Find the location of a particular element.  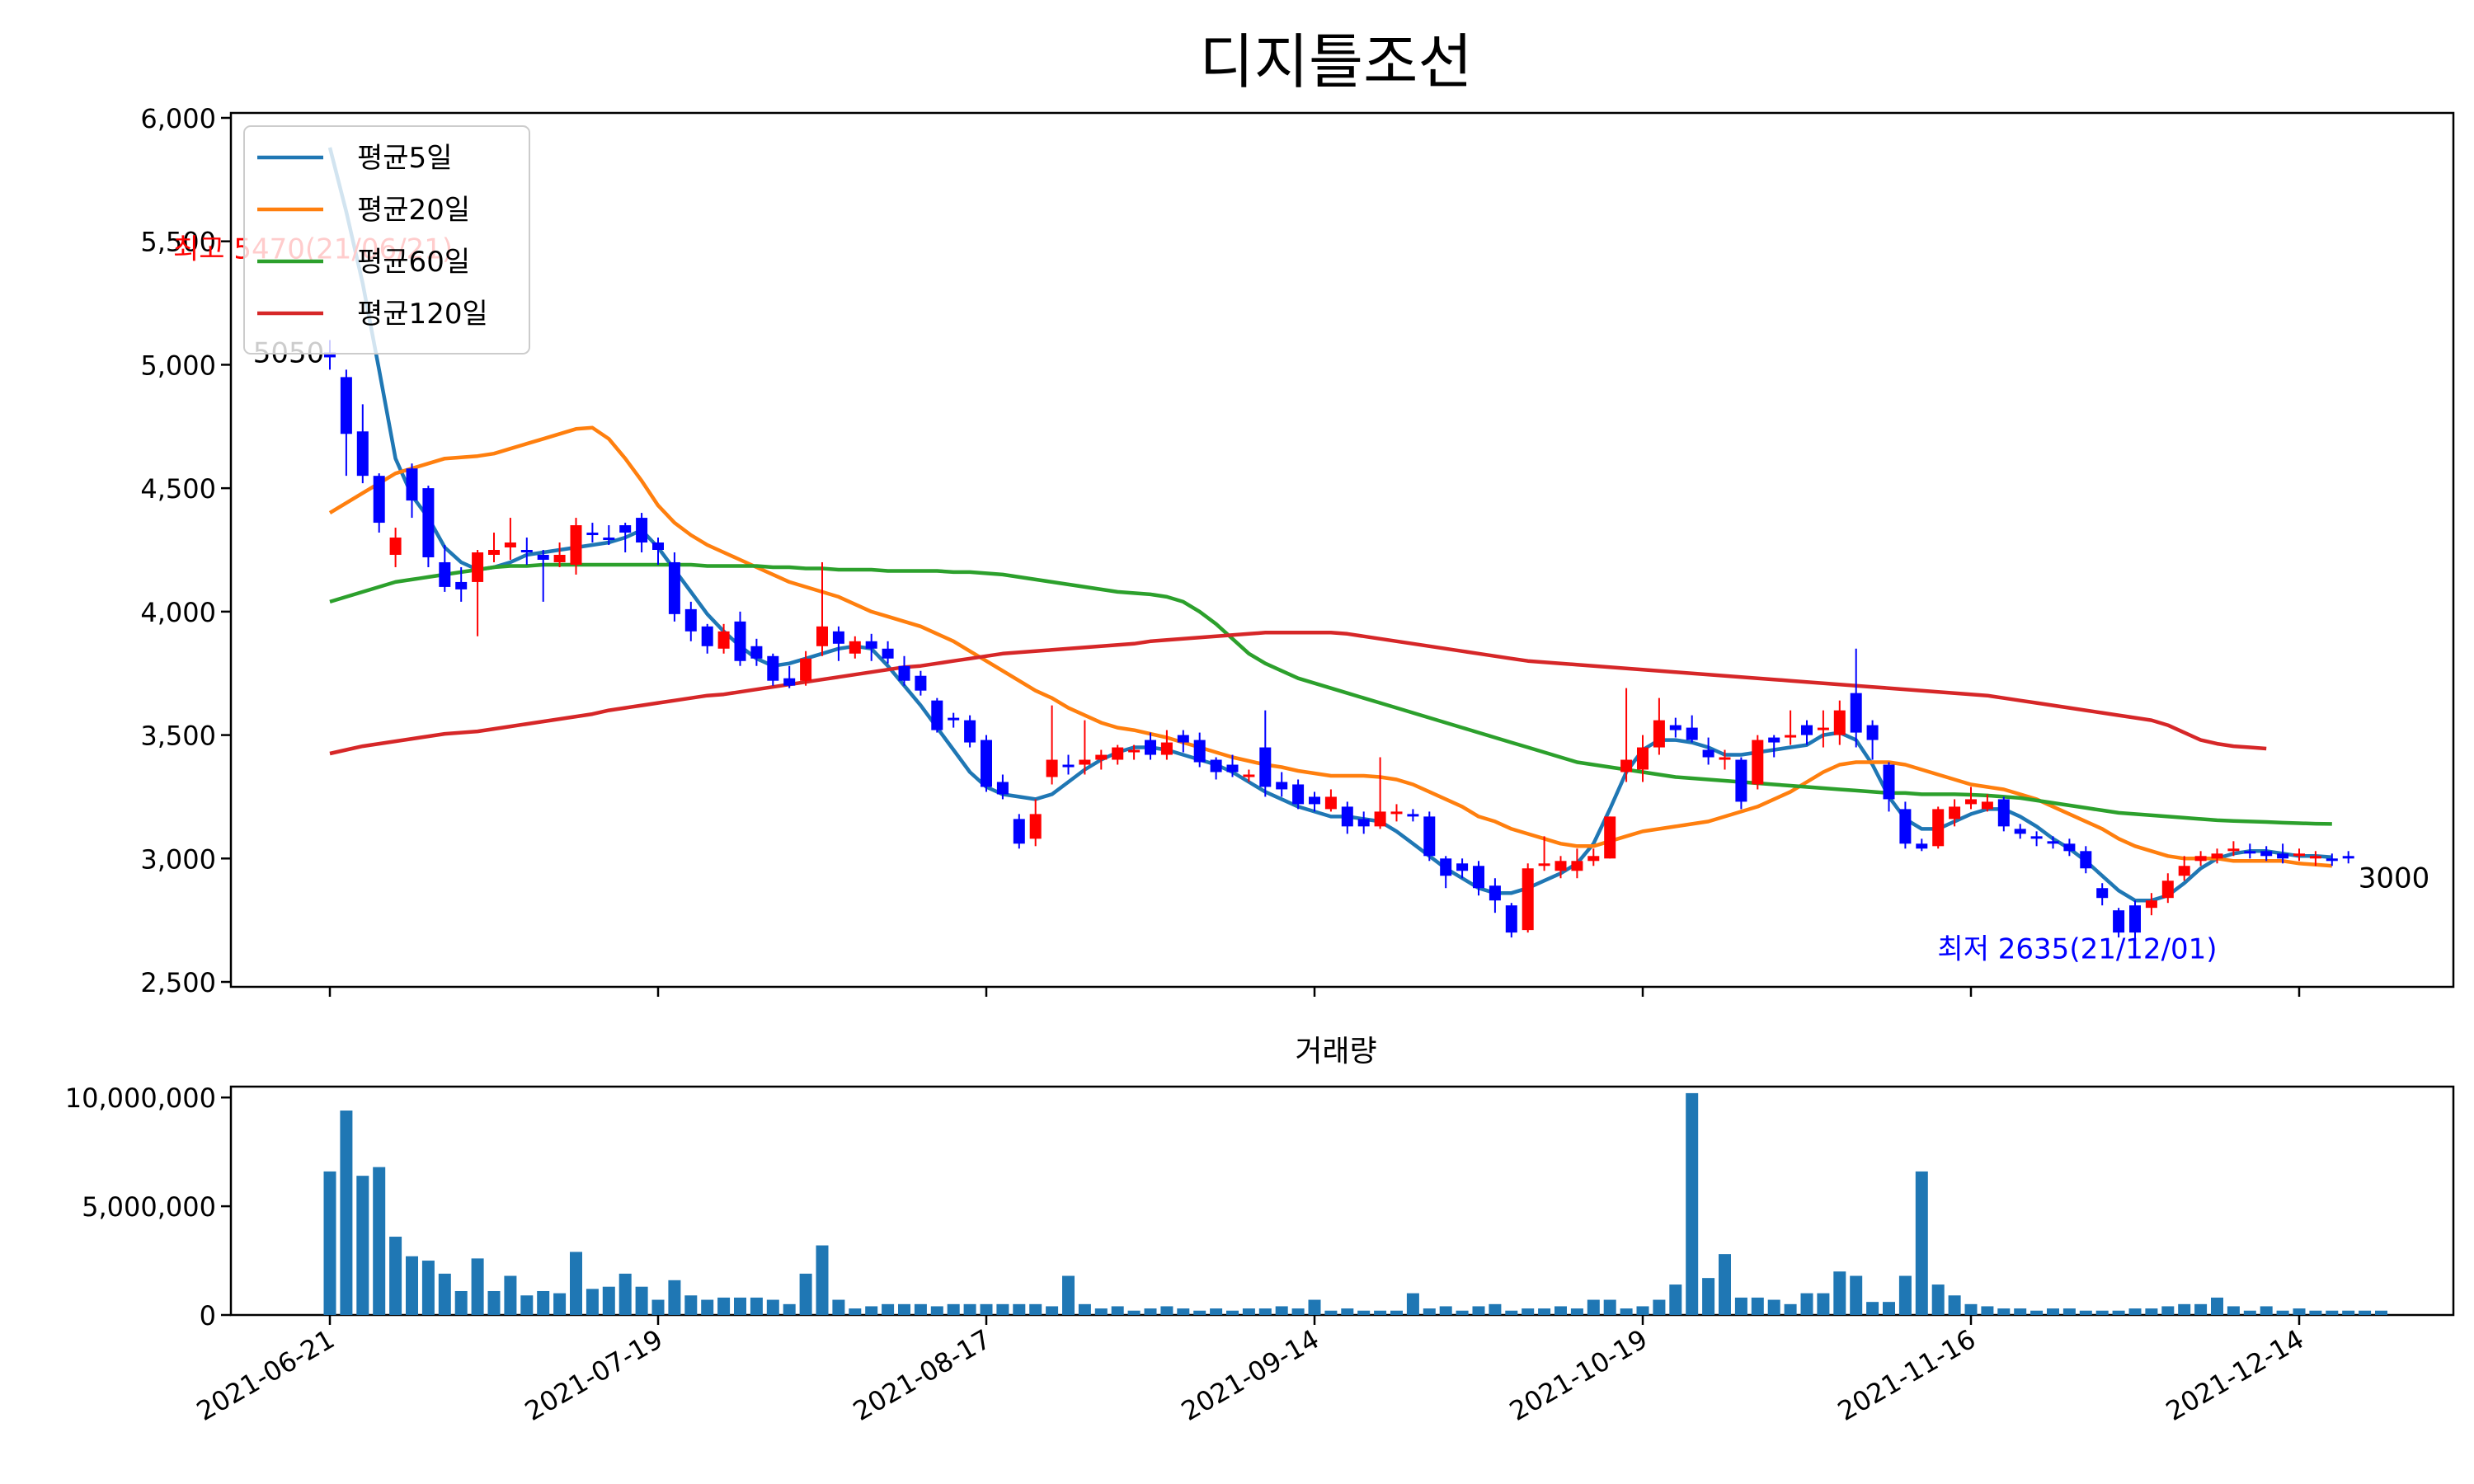

price-y-tick-label: 3,000 is located at coordinates (178, 859).